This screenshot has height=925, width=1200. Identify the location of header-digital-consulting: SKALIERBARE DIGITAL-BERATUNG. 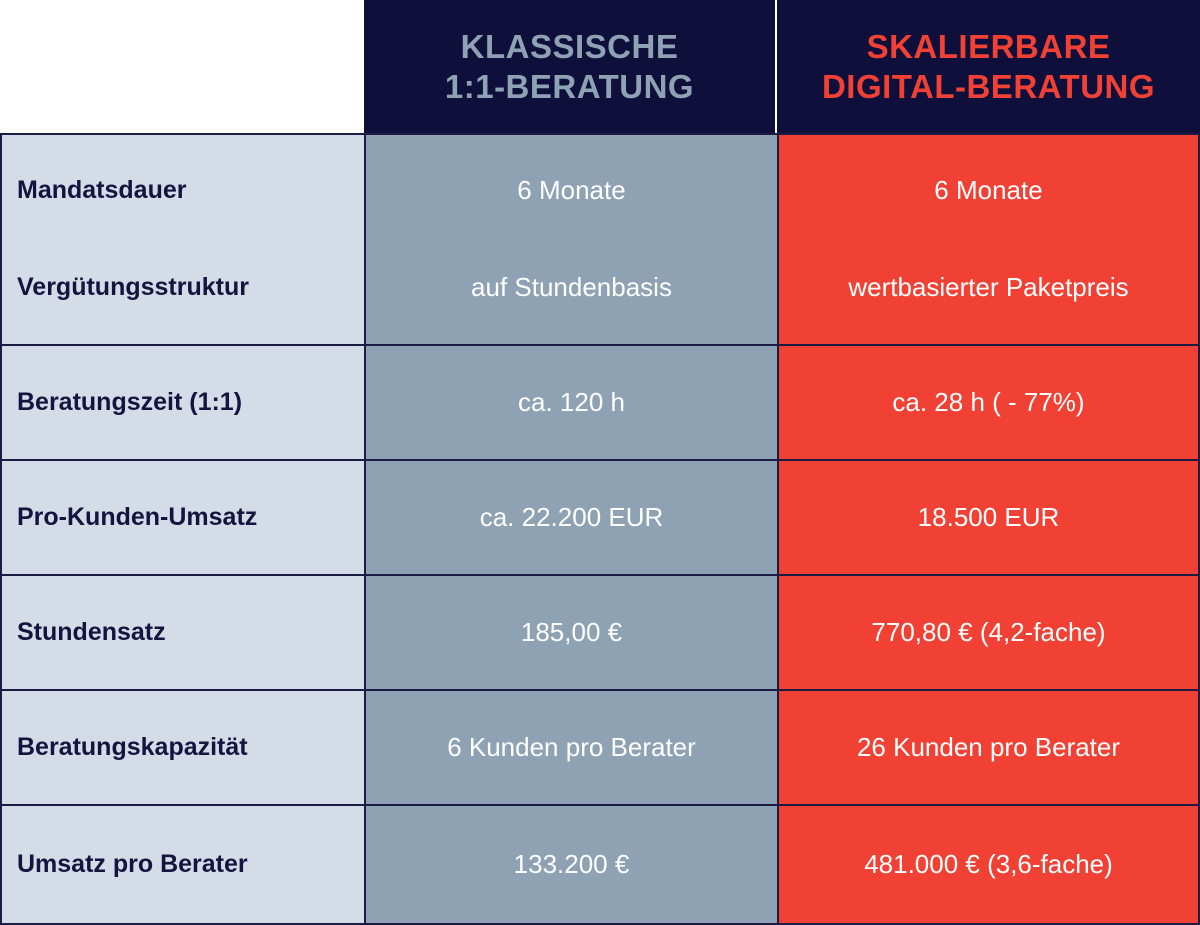
(988, 66).